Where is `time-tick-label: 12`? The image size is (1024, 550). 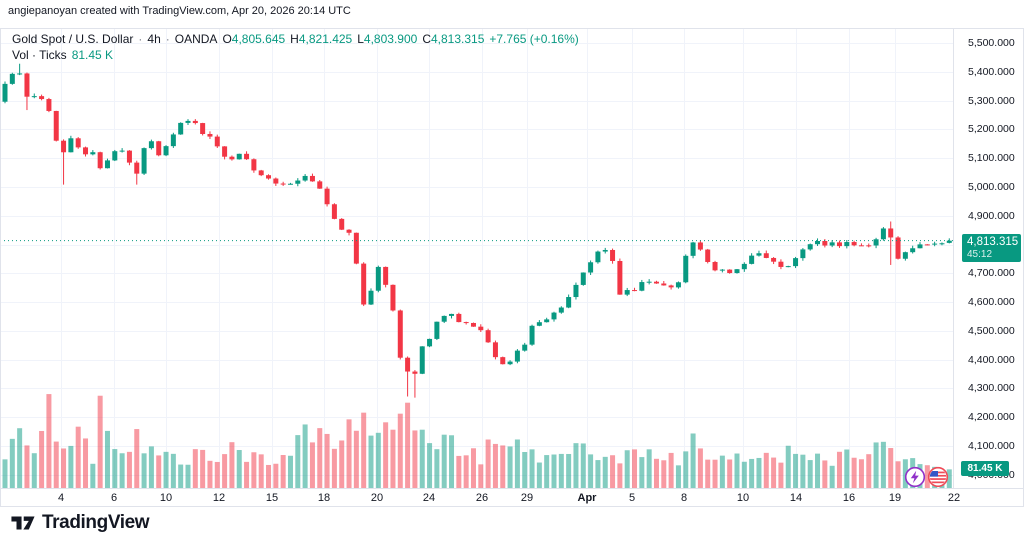
time-tick-label: 12 is located at coordinates (219, 498).